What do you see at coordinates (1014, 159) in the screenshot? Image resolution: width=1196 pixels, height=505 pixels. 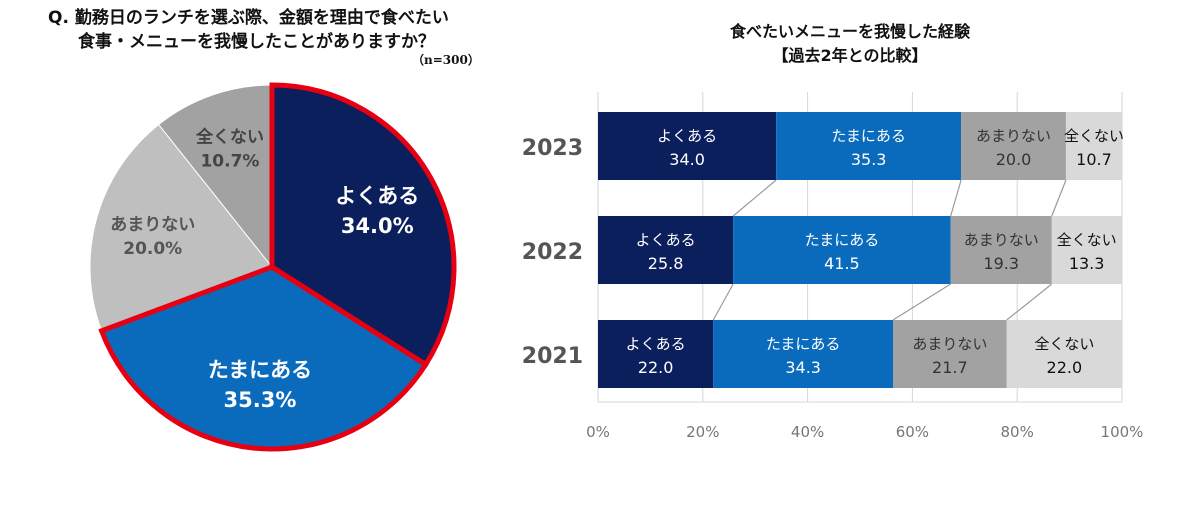 I see `bar-value-label-0-2: 20.0` at bounding box center [1014, 159].